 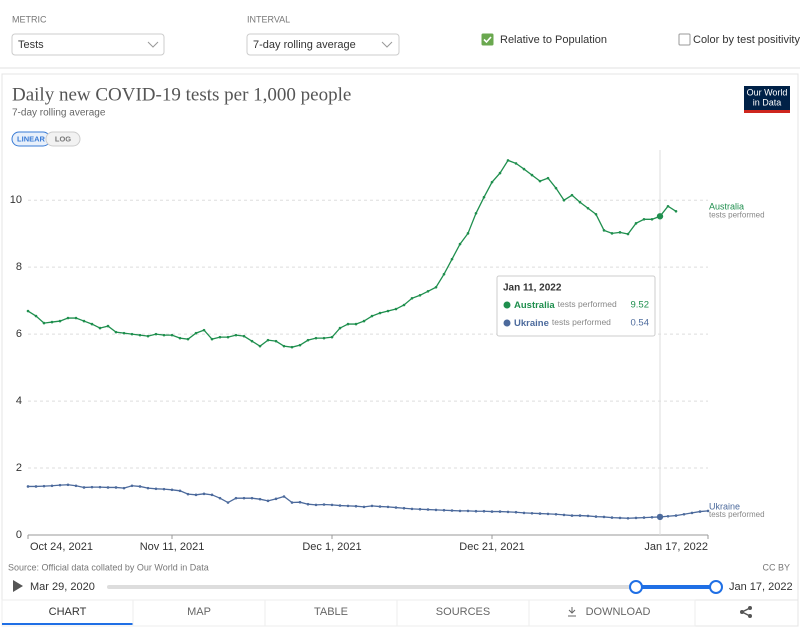 What do you see at coordinates (761, 587) in the screenshot?
I see `timeline-end: Jan 17, 2022` at bounding box center [761, 587].